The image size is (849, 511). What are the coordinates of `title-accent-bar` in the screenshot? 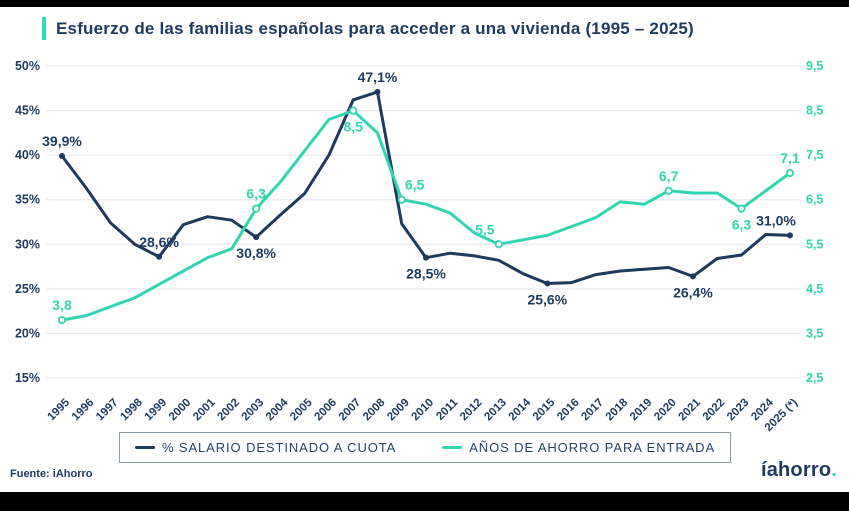 It's located at (44, 28).